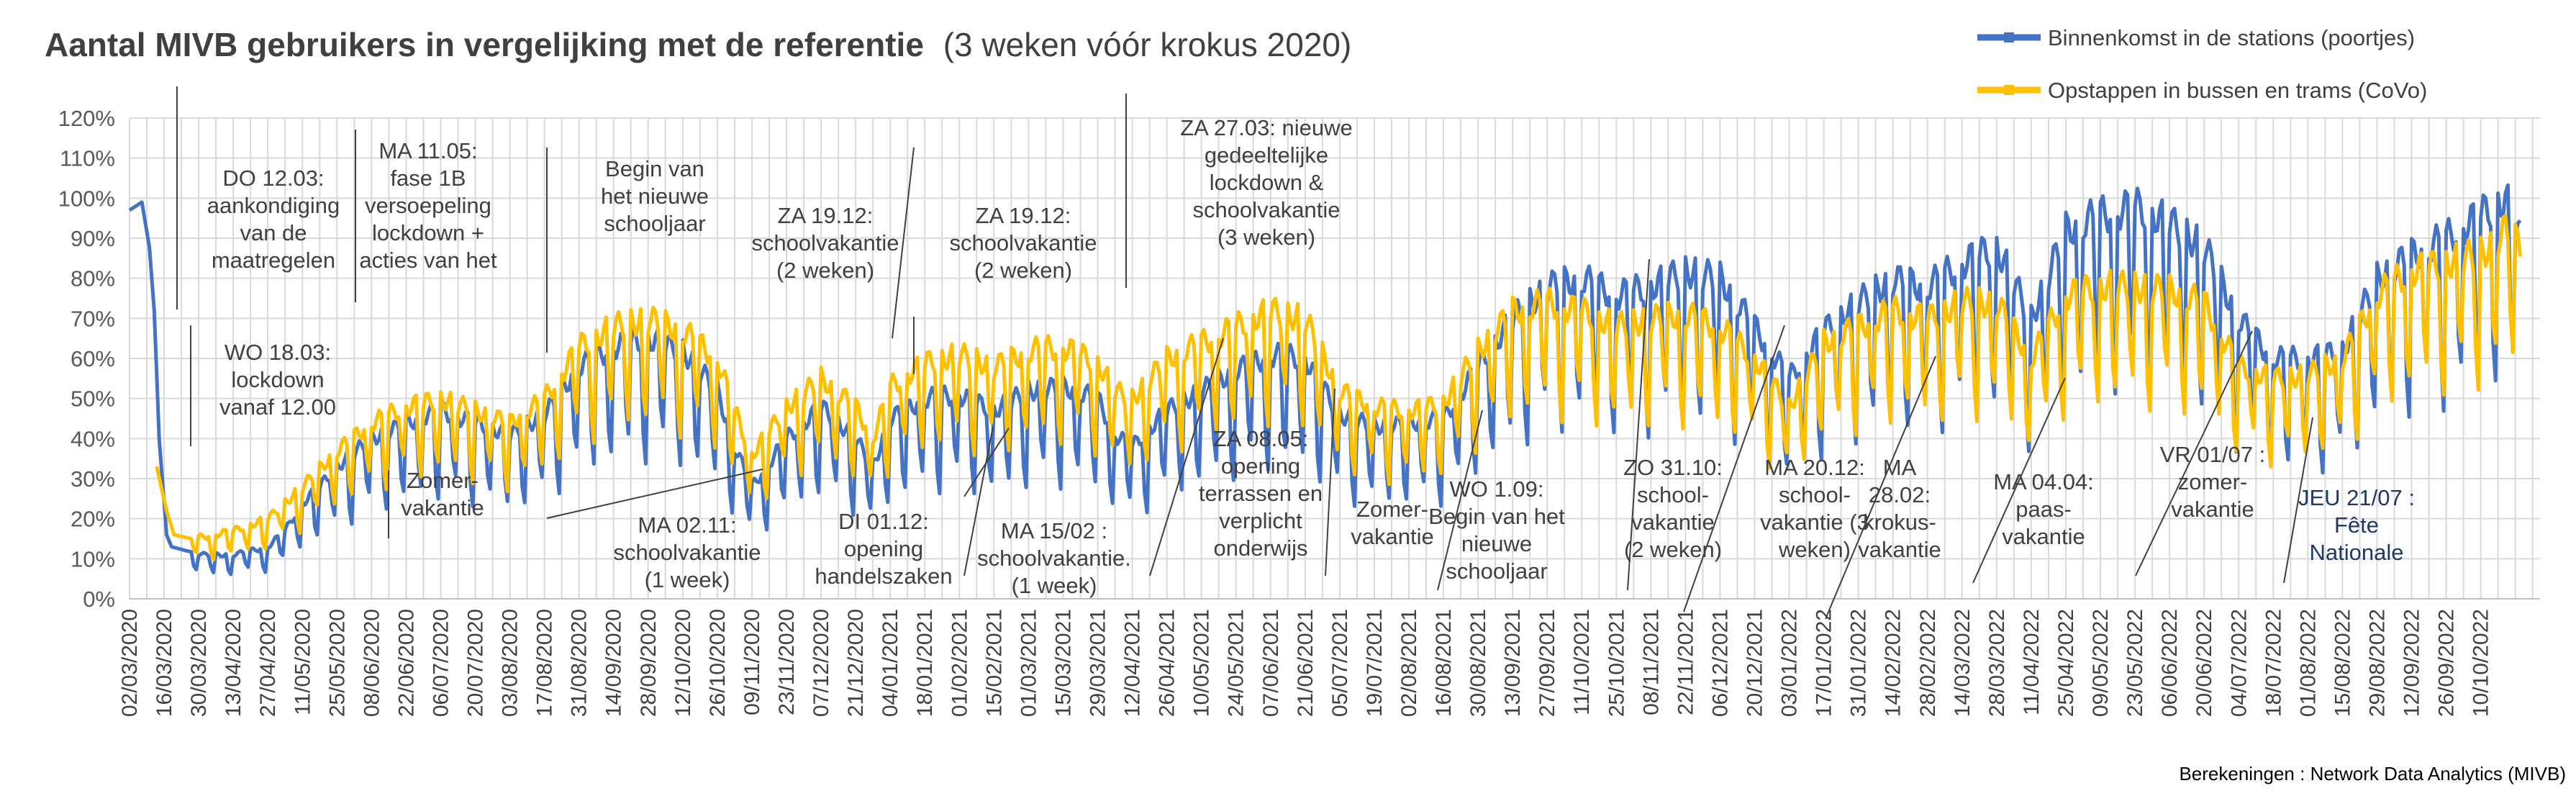 The width and height of the screenshot is (2576, 796). I want to click on x-tick-label: 30/03/2020, so click(199, 663).